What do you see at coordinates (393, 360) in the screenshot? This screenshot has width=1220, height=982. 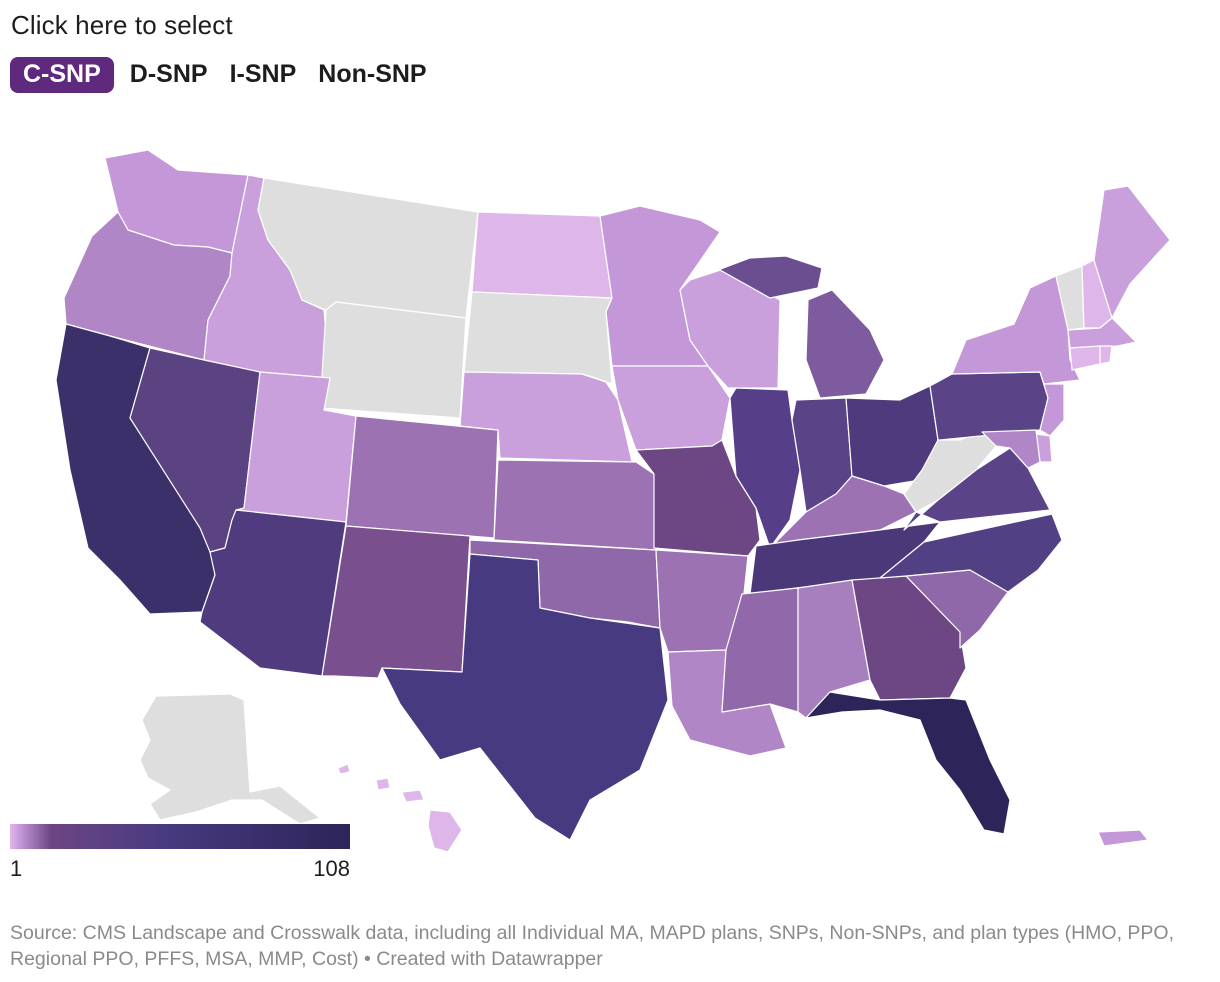 I see `state-wyoming` at bounding box center [393, 360].